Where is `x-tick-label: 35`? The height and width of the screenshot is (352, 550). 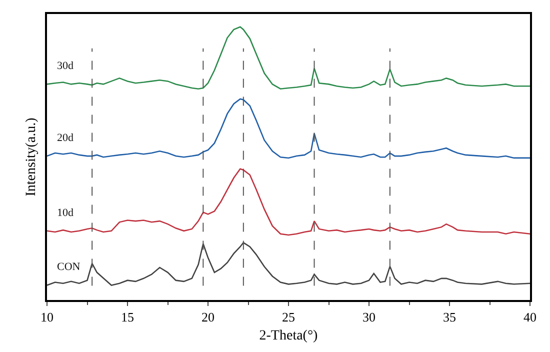
x-tick-label: 35 is located at coordinates (449, 317).